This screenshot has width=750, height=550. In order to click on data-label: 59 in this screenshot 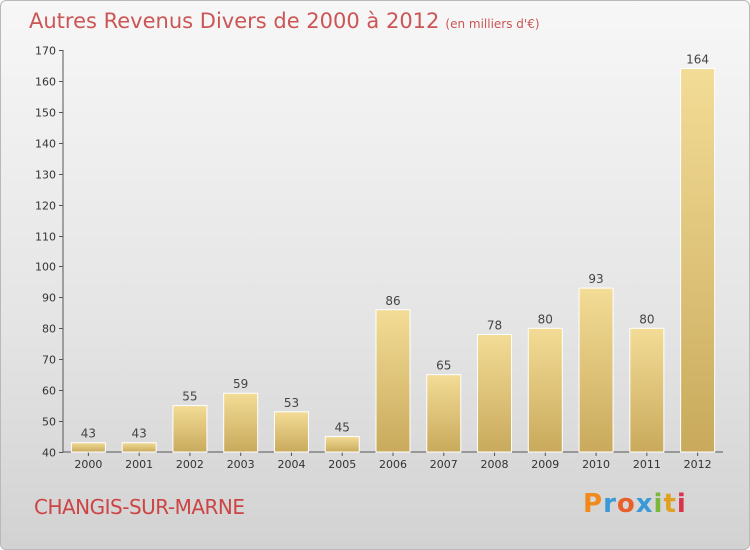, I will do `click(240, 384)`.